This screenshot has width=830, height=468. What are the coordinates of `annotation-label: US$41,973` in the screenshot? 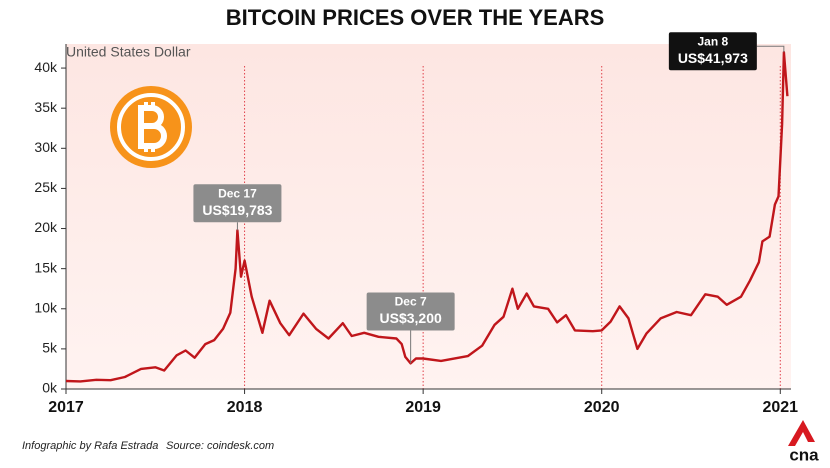 It's located at (713, 58).